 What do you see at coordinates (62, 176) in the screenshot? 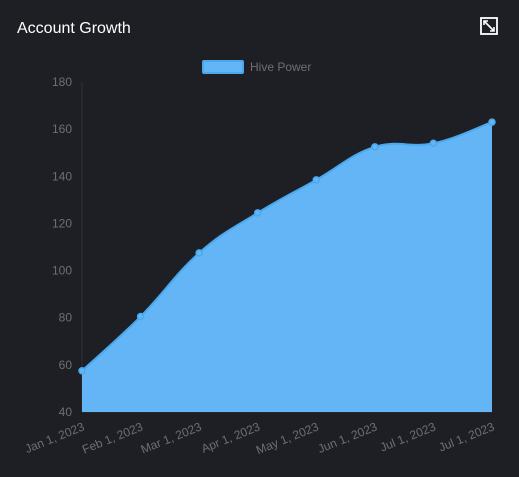
I see `y-tick-label: 140` at bounding box center [62, 176].